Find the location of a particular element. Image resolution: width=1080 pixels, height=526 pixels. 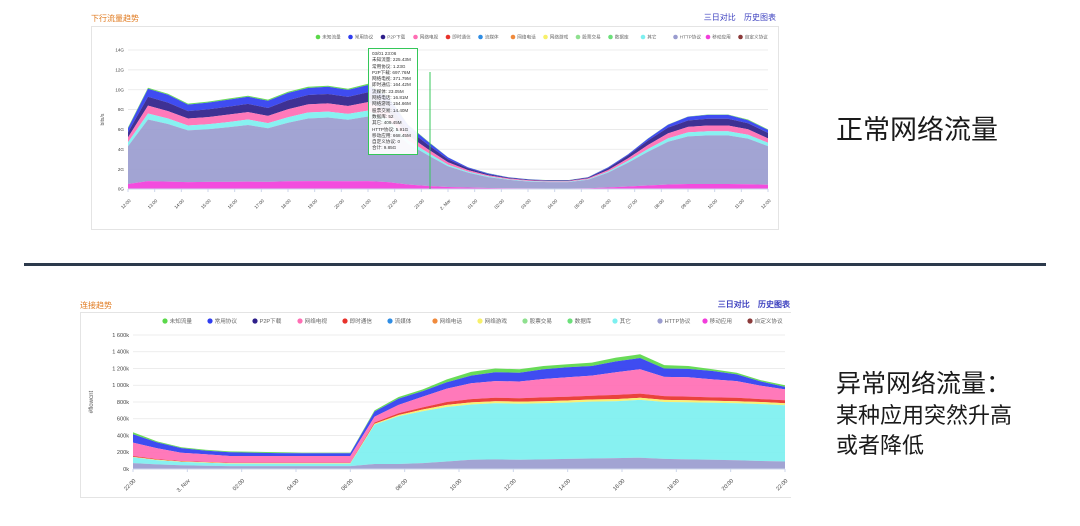

tooltip-line: 常用协议: 1.23G is located at coordinates (389, 66).